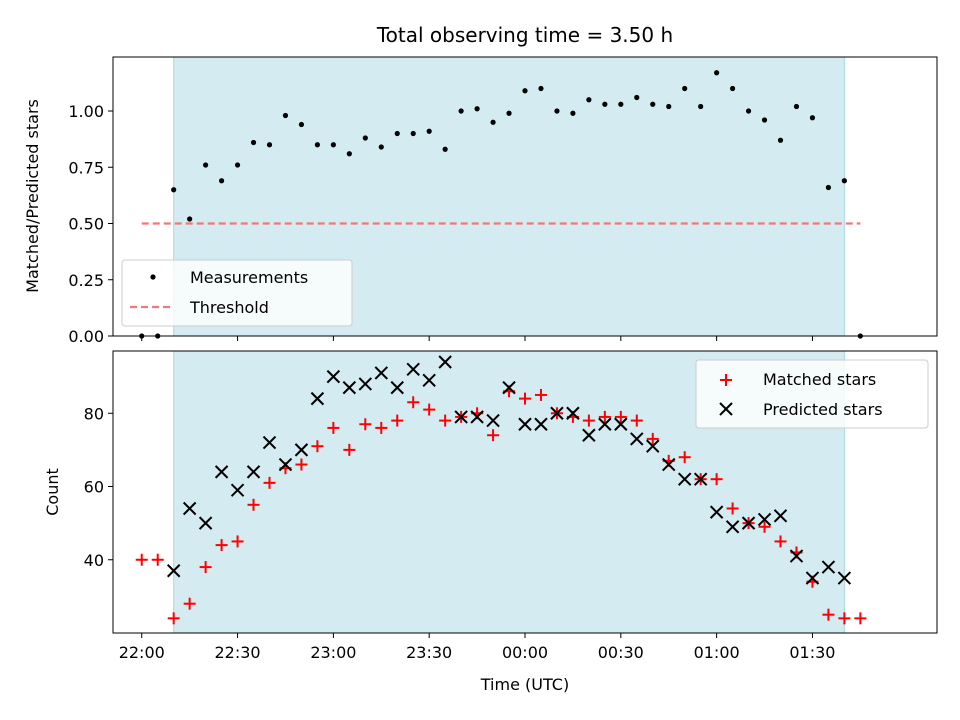 The image size is (960, 720). What do you see at coordinates (86, 224) in the screenshot?
I see `y-tick-label: 0.50` at bounding box center [86, 224].